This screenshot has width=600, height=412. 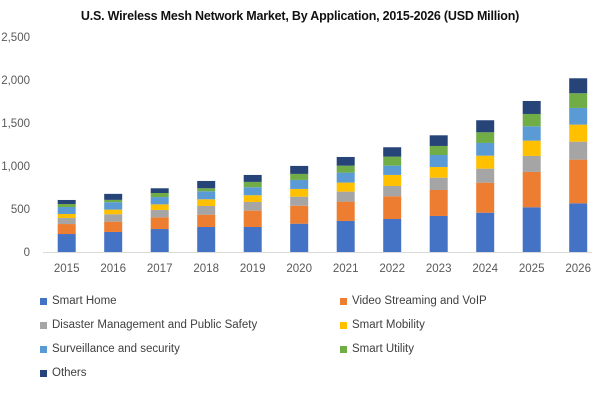 I want to click on legend-label: Disaster Management and Public Safety, so click(x=155, y=325).